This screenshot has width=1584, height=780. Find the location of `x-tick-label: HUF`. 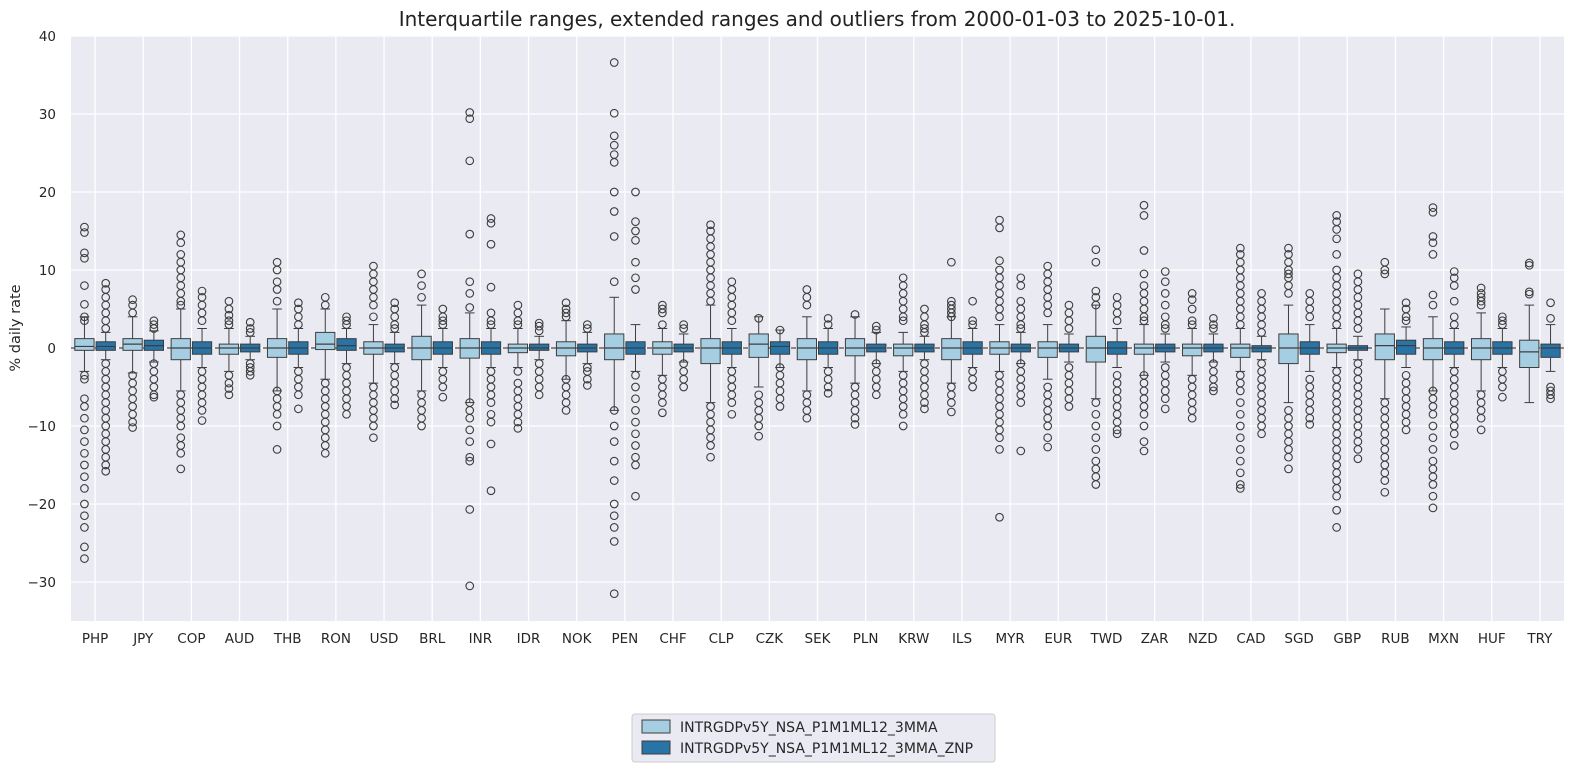

x-tick-label: HUF is located at coordinates (1492, 639).